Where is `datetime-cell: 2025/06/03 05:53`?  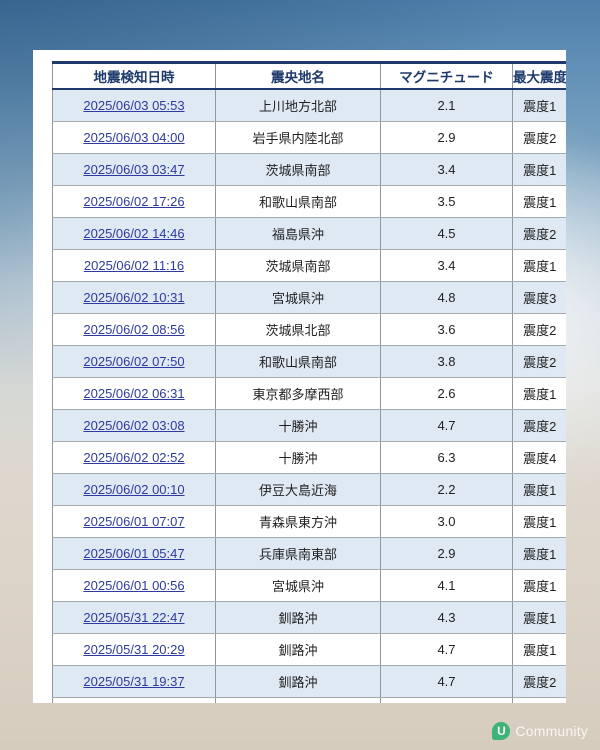
datetime-cell: 2025/06/03 05:53 is located at coordinates (134, 105).